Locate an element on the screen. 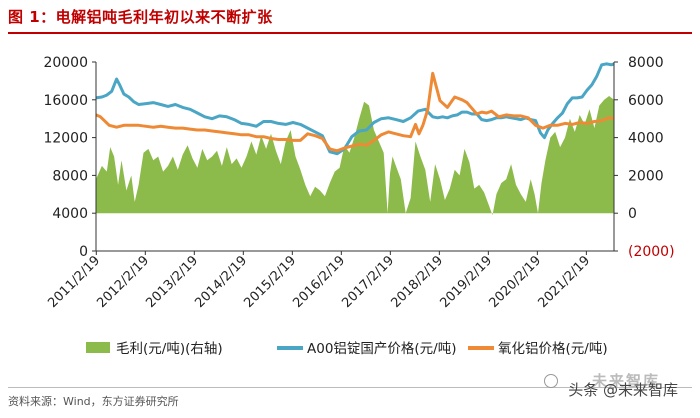 The height and width of the screenshot is (418, 700). left-tick-label: 16000 is located at coordinates (65, 101).